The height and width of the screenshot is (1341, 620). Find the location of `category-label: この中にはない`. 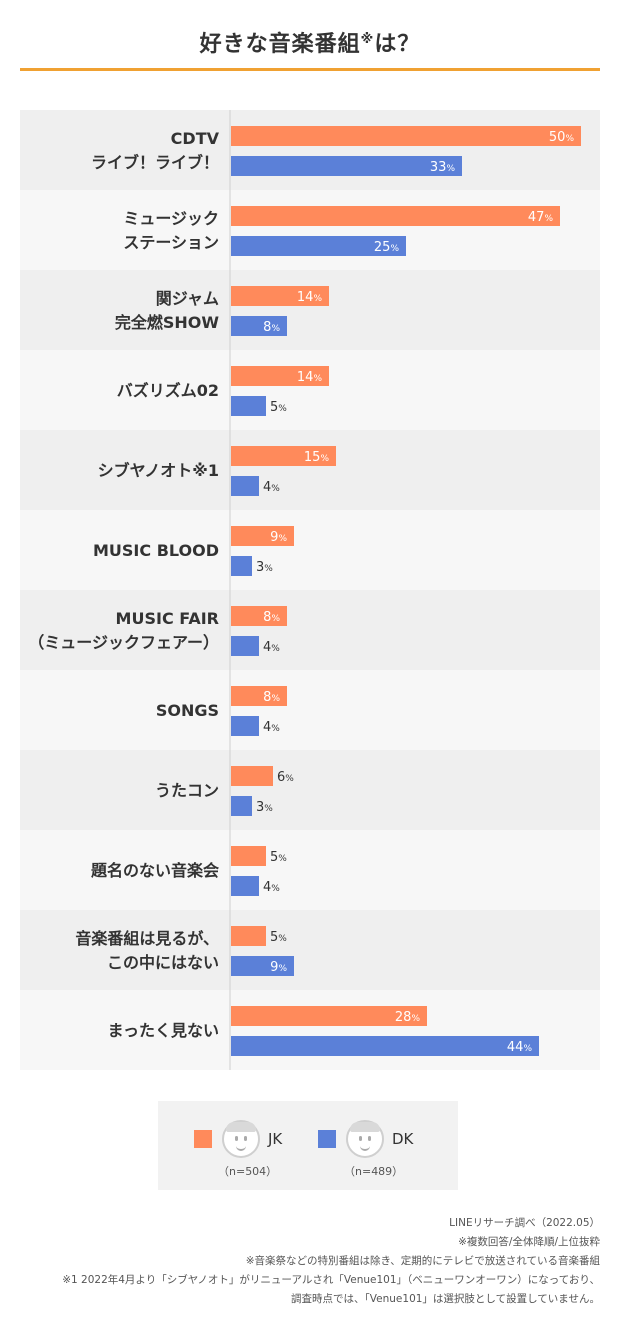

category-label: この中にはない is located at coordinates (163, 962).